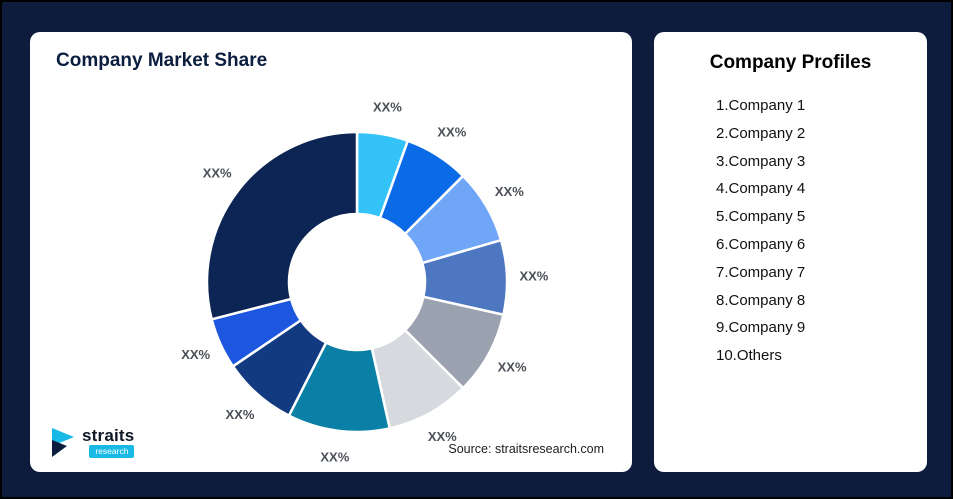  I want to click on slice-label-9: XX%, so click(195, 354).